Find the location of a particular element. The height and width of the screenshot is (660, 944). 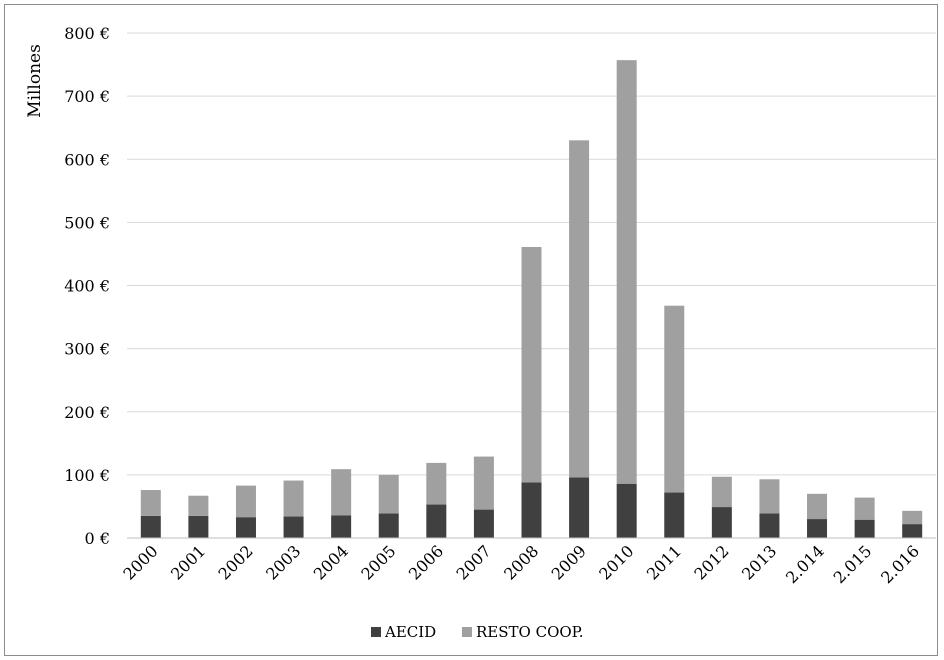

x-tick-label: 2.016 is located at coordinates (900, 564).